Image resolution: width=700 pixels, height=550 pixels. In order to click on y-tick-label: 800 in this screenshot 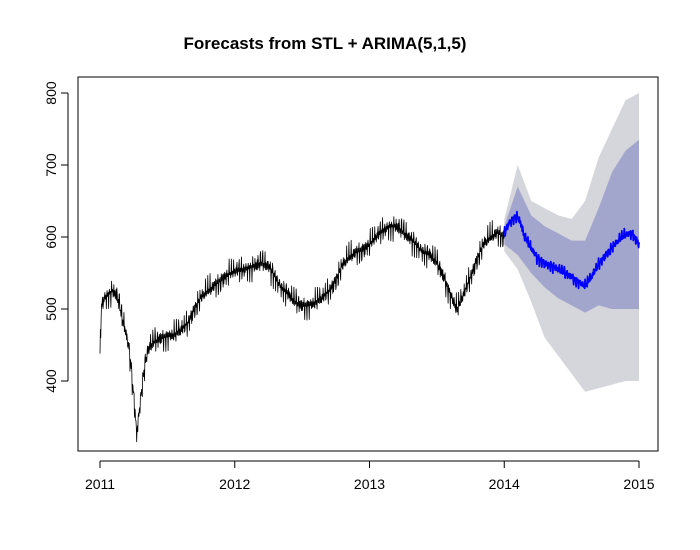, I will do `click(51, 93)`.